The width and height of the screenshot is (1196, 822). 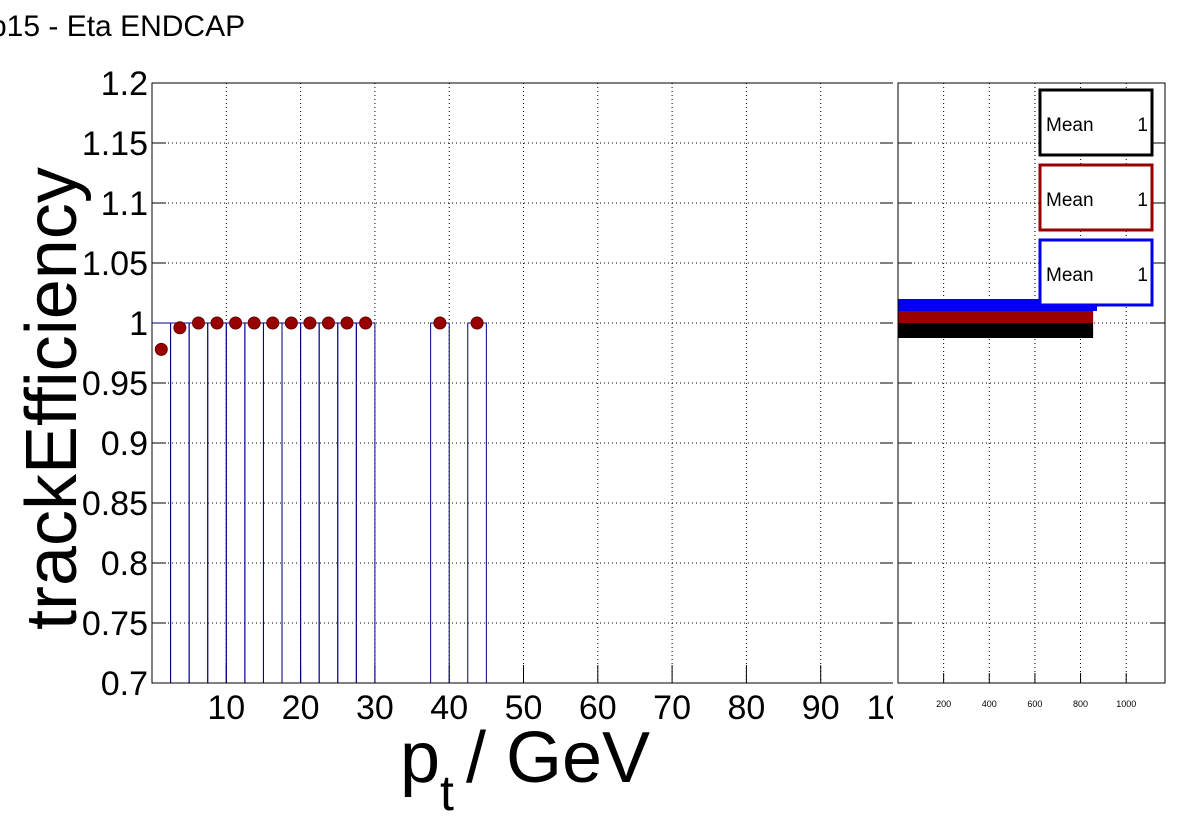 What do you see at coordinates (375, 708) in the screenshot?
I see `x-tick-label: 30` at bounding box center [375, 708].